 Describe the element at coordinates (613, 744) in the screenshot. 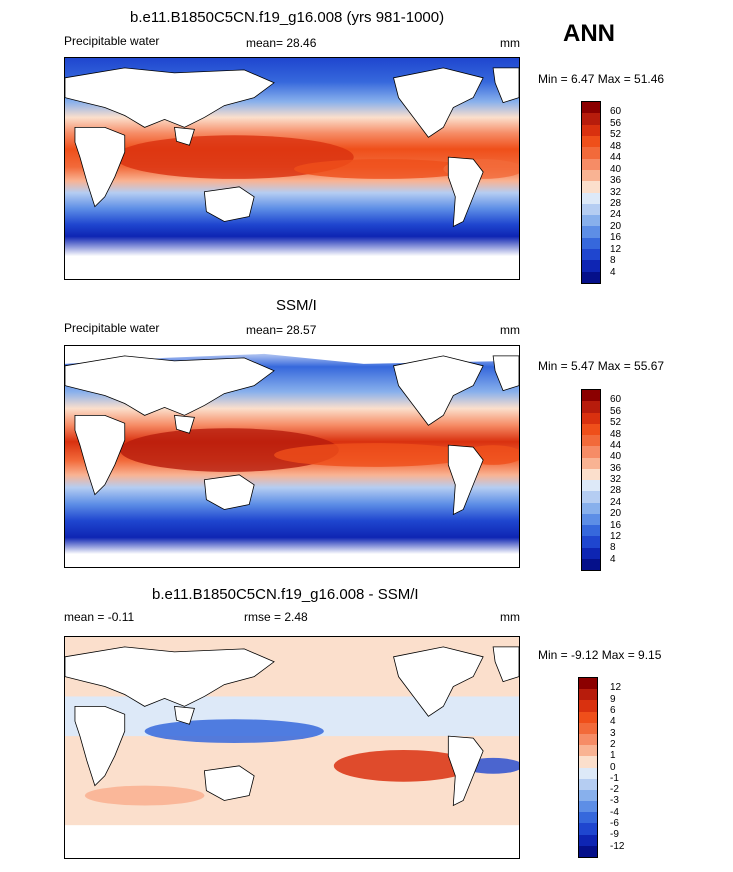

I see `colorbar-tick-label: 2` at that location.